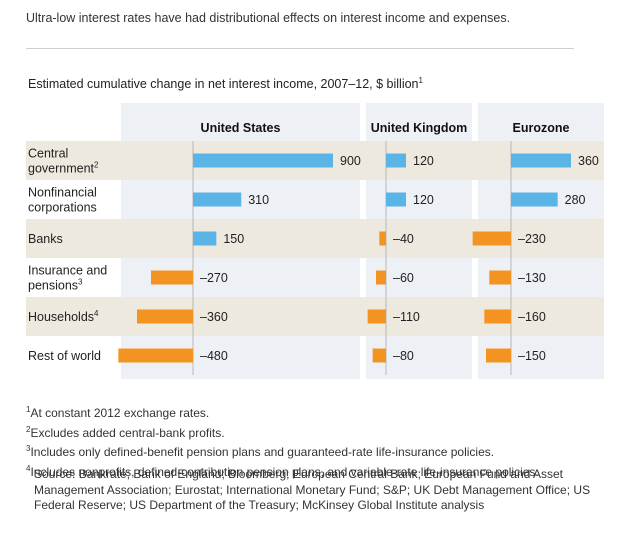 The width and height of the screenshot is (620, 536). I want to click on category-label-text: government, so click(61, 169).